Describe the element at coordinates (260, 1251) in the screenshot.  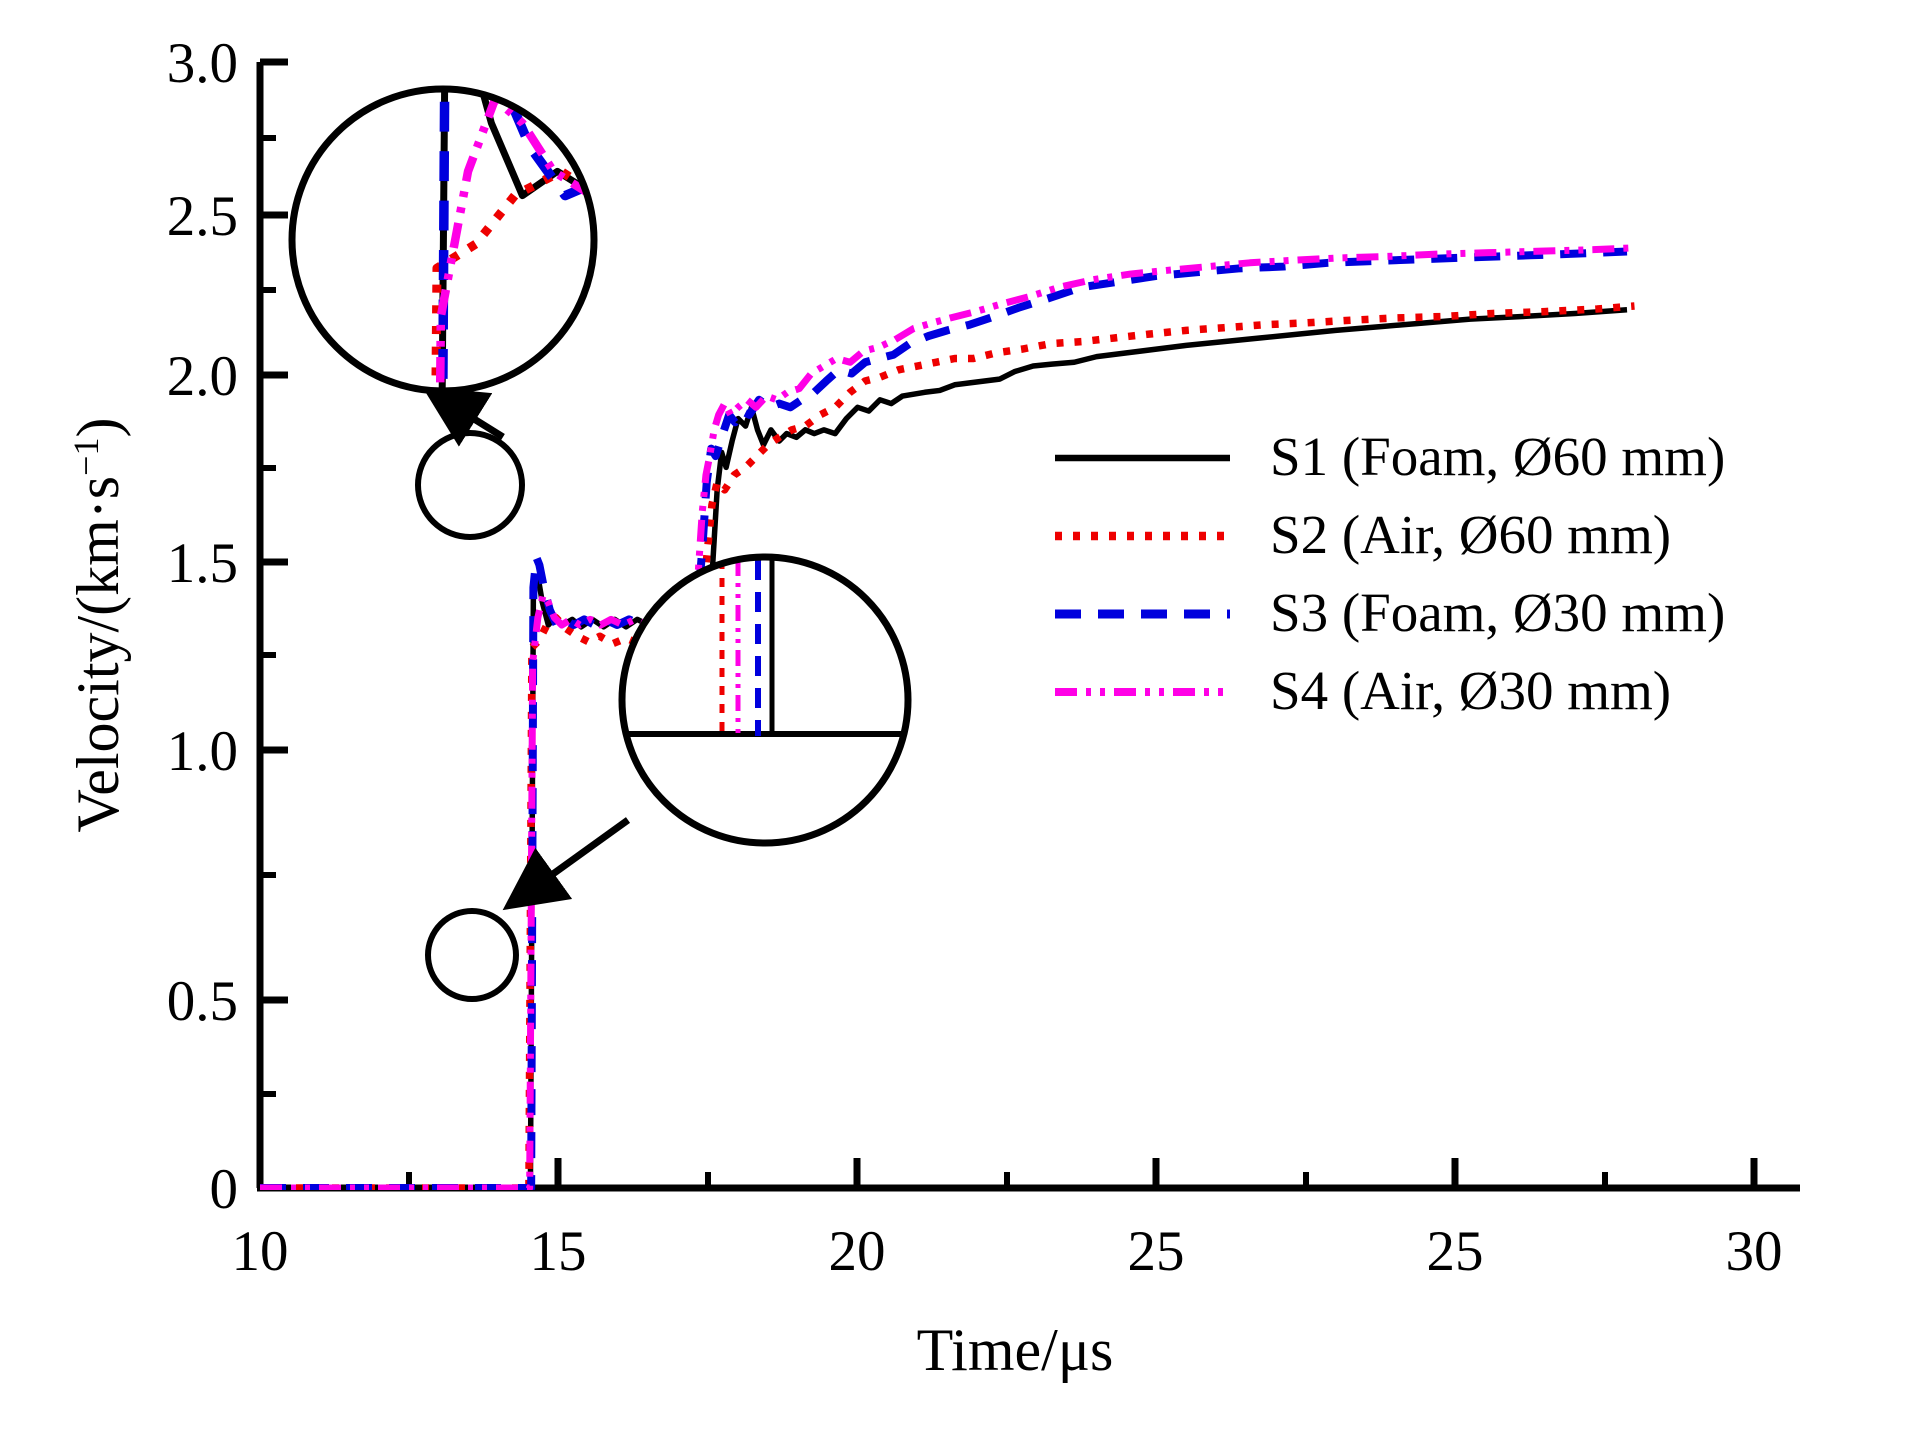
I see `x-tick-label: 10` at that location.